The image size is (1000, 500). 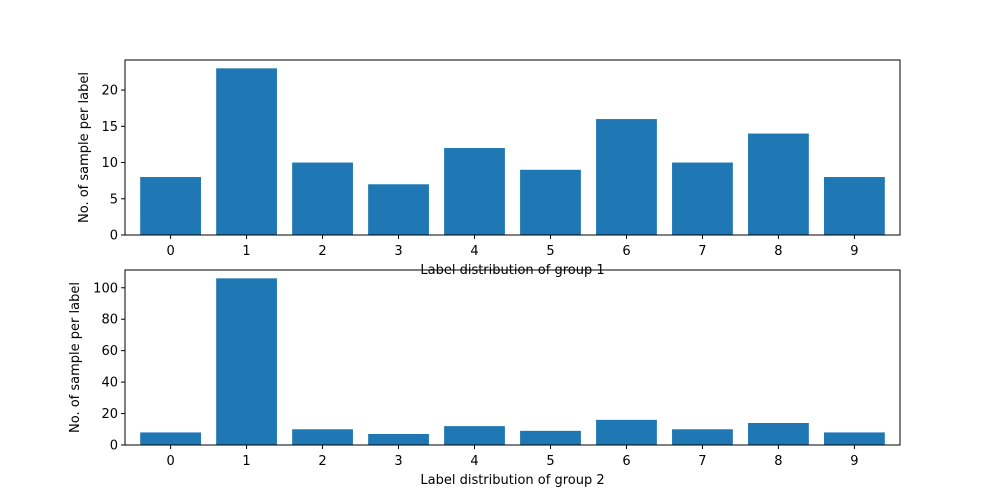 I want to click on y-tick-label: 5, so click(x=114, y=199).